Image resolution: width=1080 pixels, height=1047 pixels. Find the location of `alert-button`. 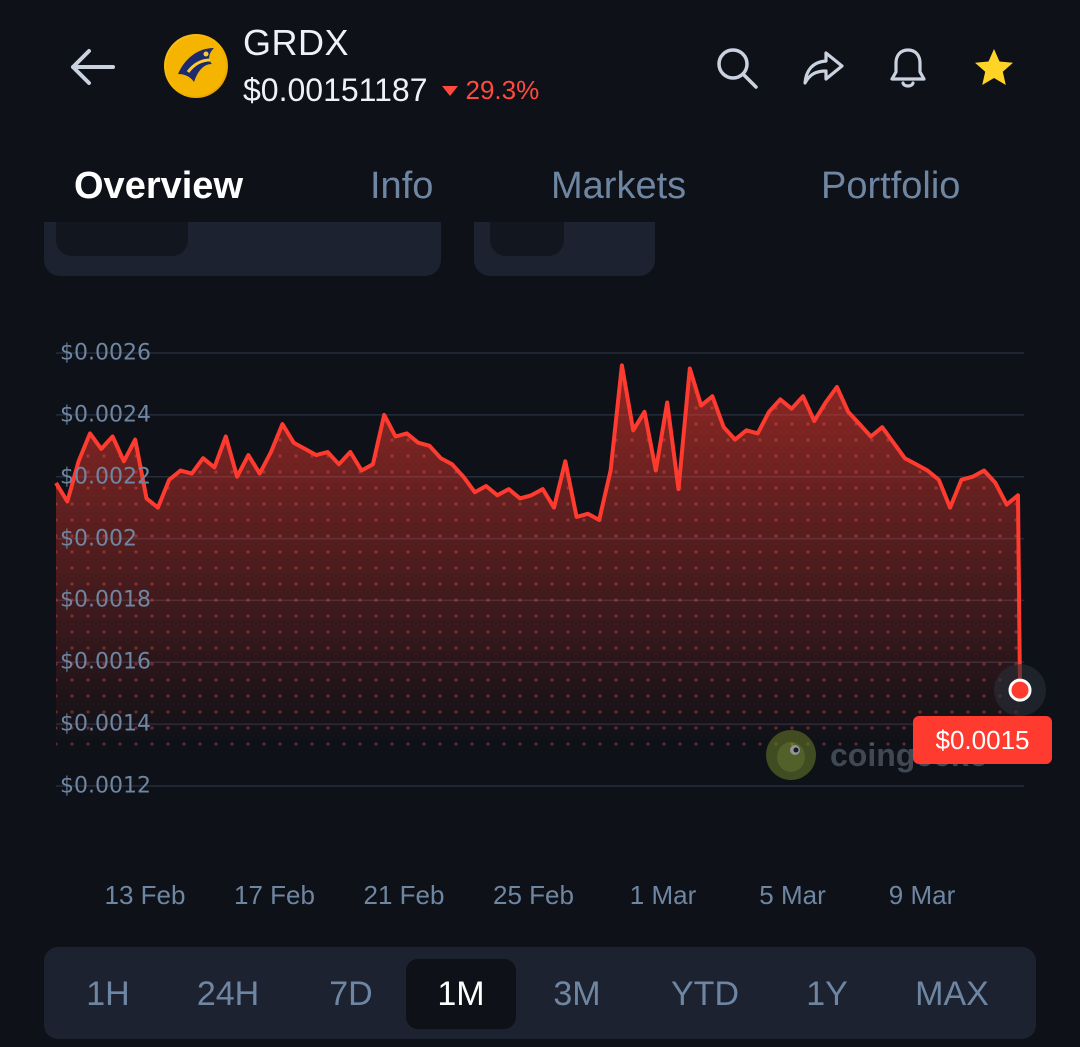

alert-button is located at coordinates (908, 68).